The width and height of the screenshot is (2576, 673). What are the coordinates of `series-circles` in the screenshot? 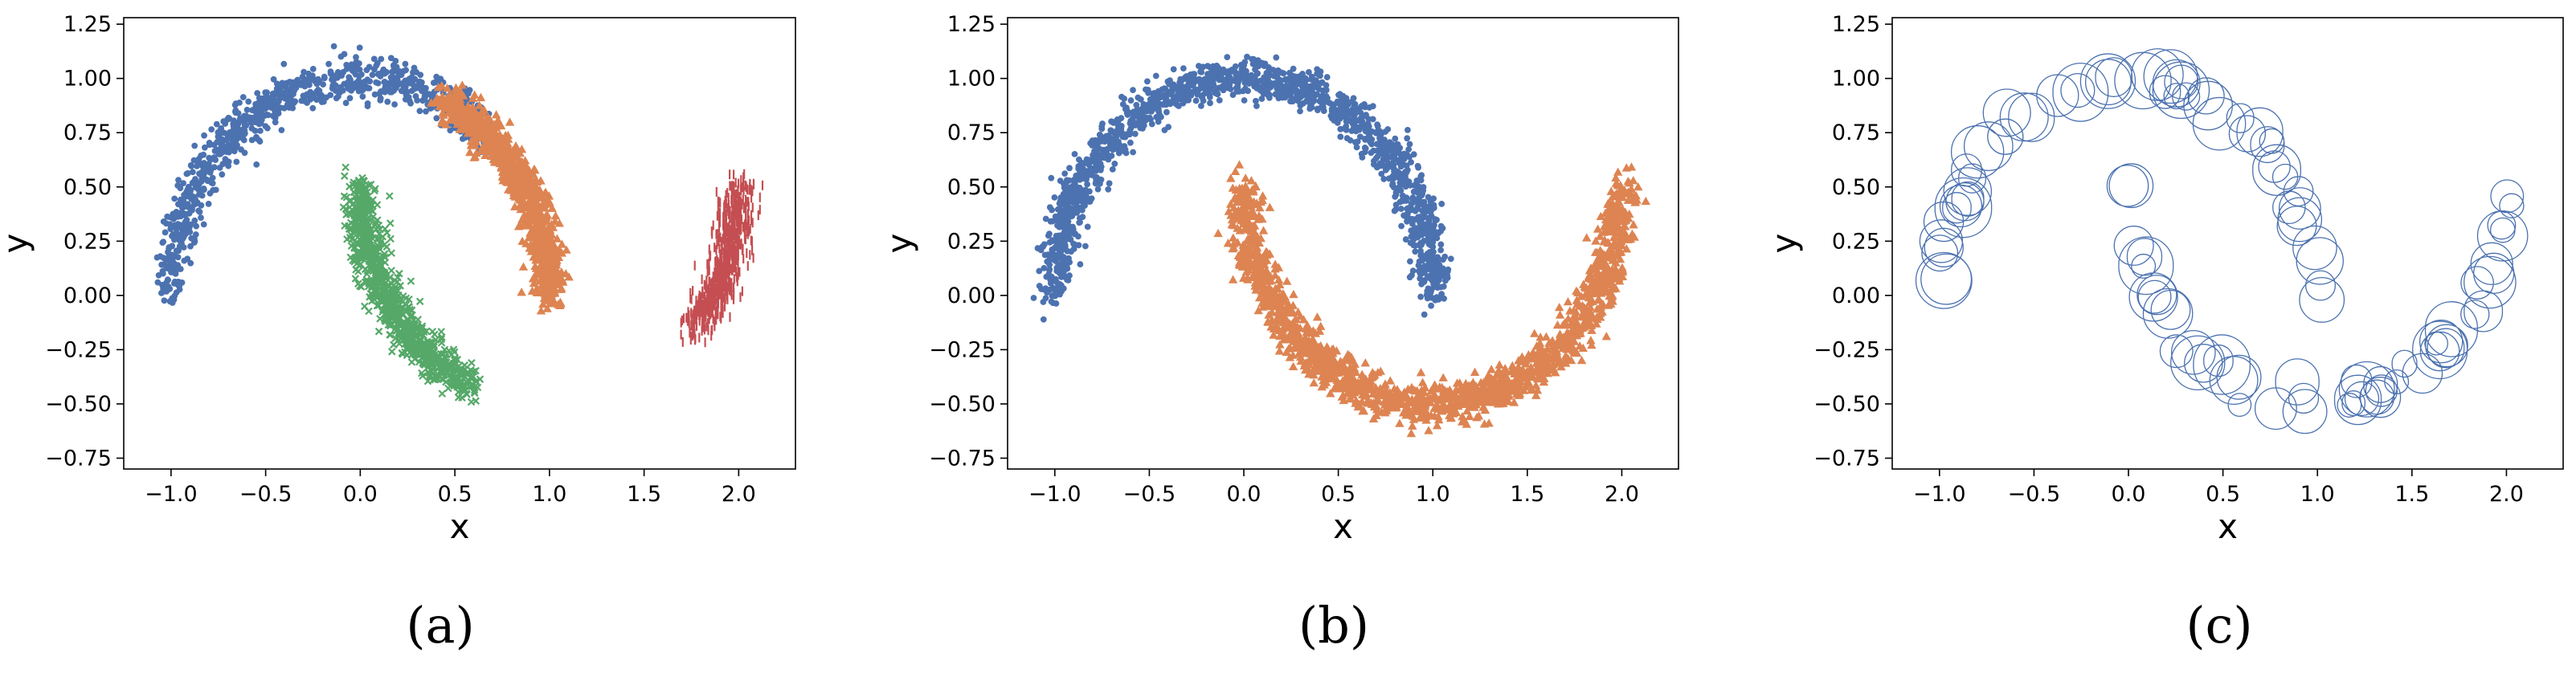 It's located at (2222, 241).